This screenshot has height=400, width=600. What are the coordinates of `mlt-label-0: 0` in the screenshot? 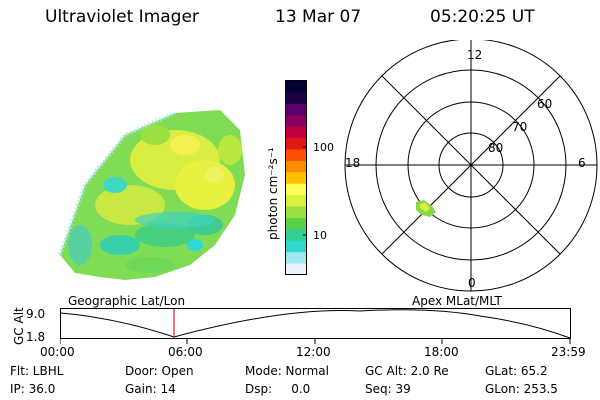 It's located at (472, 283).